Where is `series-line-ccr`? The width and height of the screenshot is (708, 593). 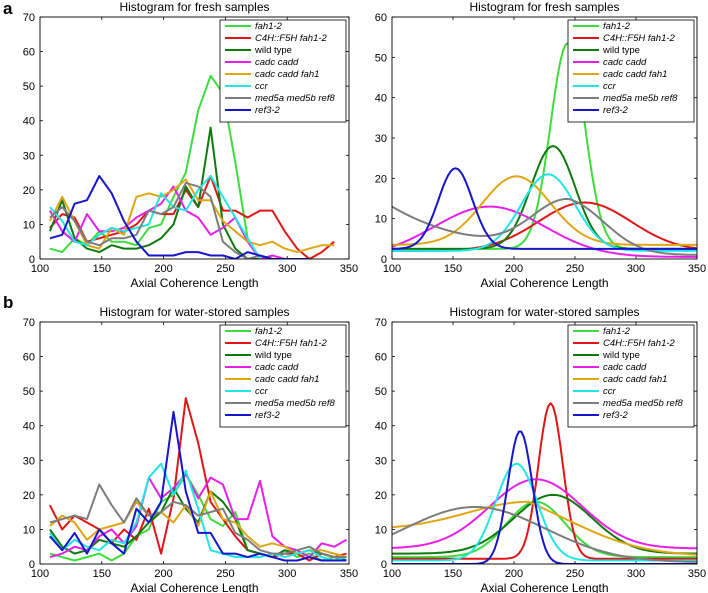
series-line-ccr is located at coordinates (198, 512).